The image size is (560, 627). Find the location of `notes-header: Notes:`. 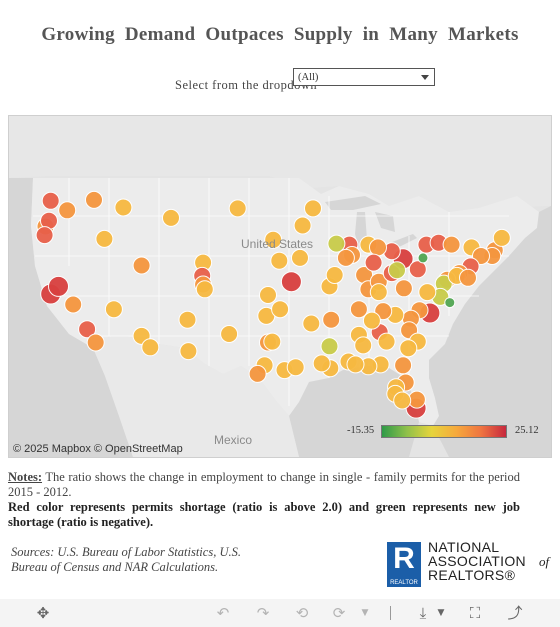

notes-header: Notes: is located at coordinates (25, 477).